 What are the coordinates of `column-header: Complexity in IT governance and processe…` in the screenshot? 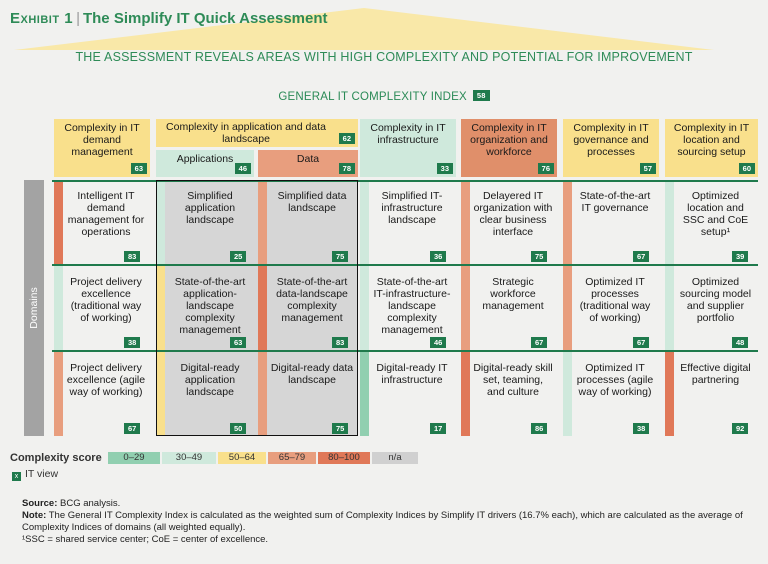 It's located at (611, 148).